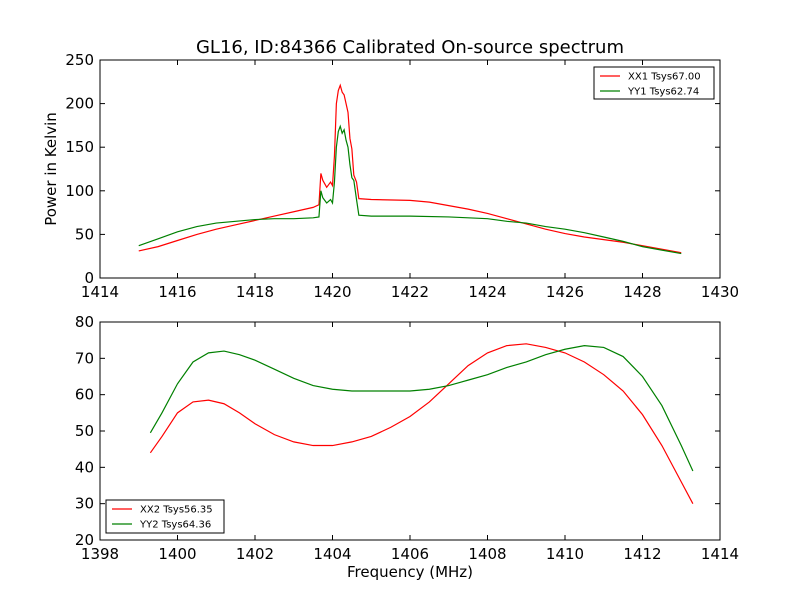 Image resolution: width=800 pixels, height=600 pixels. What do you see at coordinates (79, 104) in the screenshot?
I see `y-tick-label: 200` at bounding box center [79, 104].